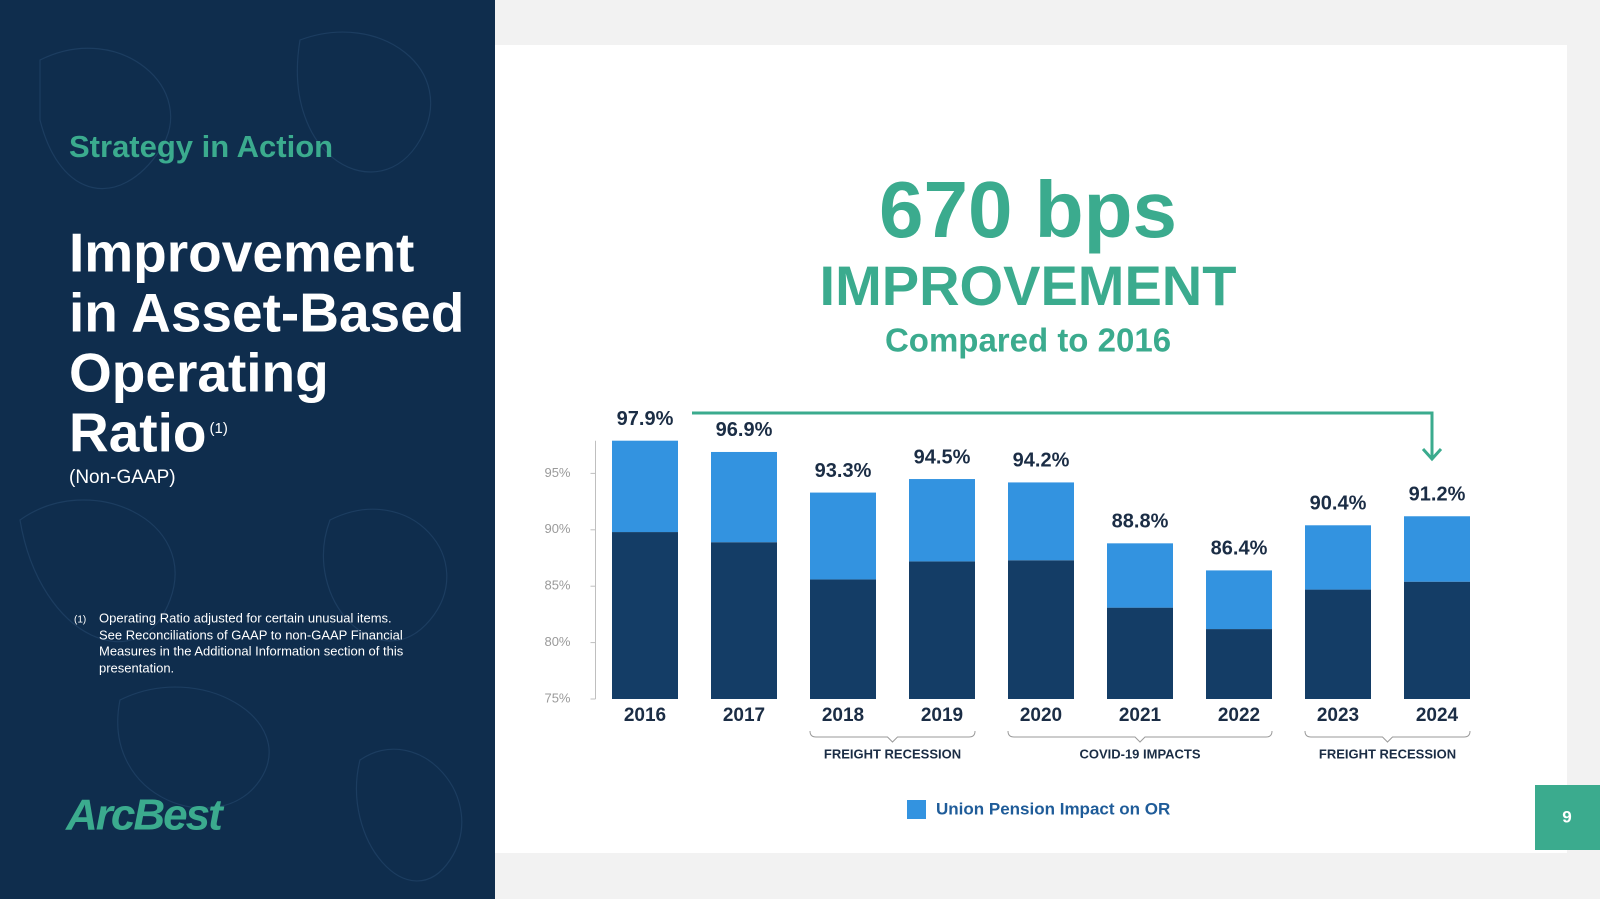 This screenshot has height=899, width=1600. Describe the element at coordinates (916, 809) in the screenshot. I see `legend-swatch` at that location.